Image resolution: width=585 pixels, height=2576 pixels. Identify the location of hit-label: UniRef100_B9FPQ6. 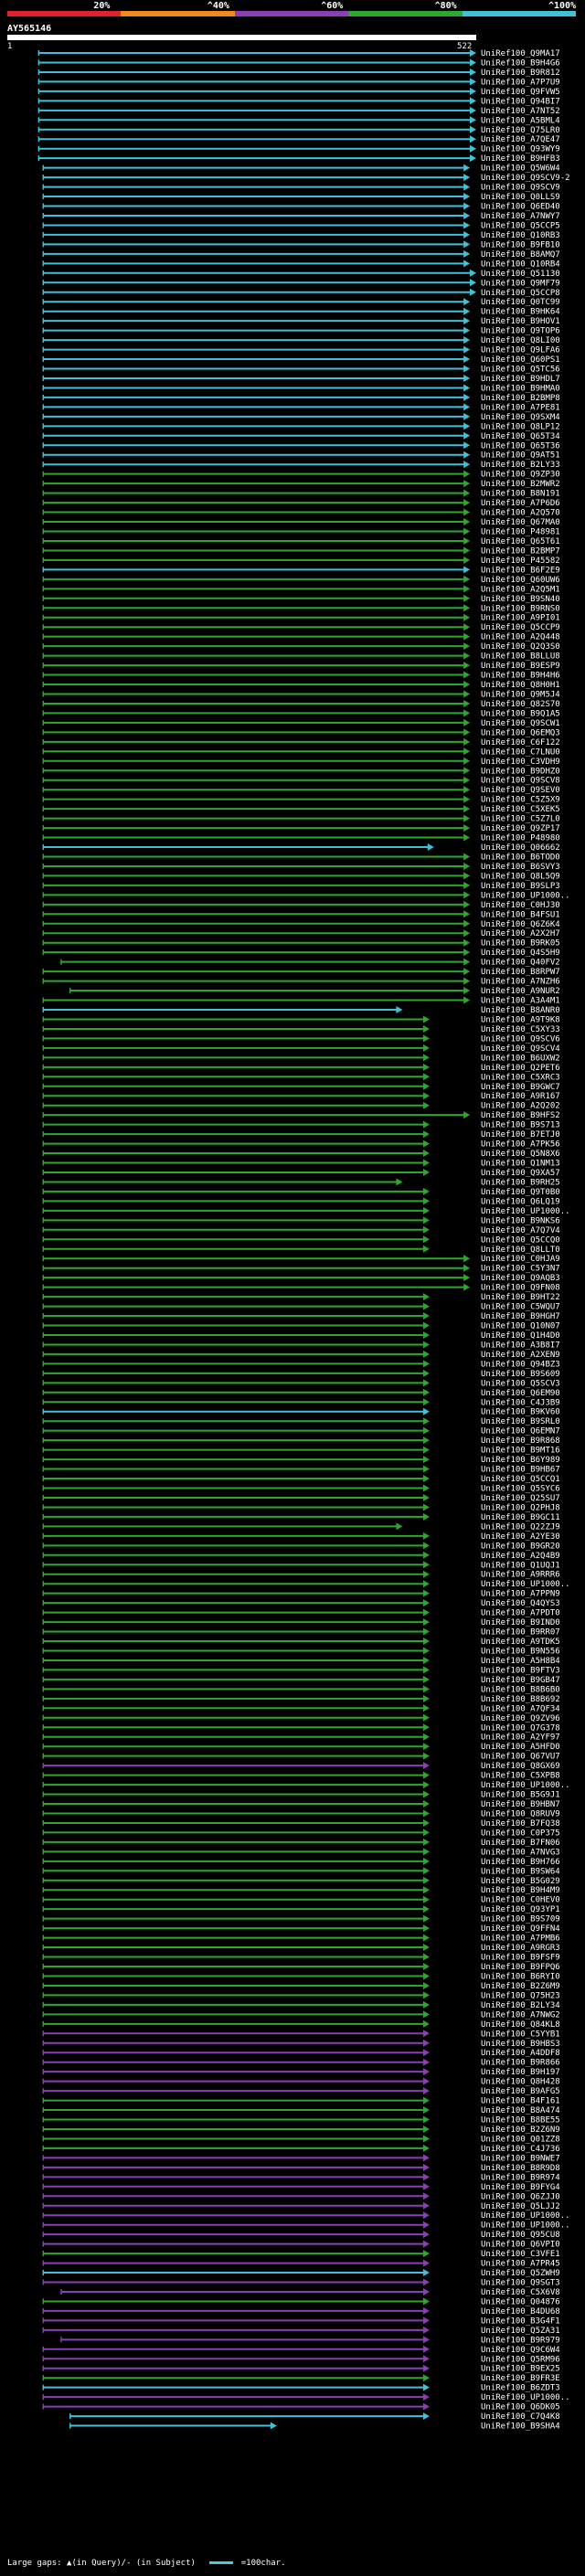
(520, 1967).